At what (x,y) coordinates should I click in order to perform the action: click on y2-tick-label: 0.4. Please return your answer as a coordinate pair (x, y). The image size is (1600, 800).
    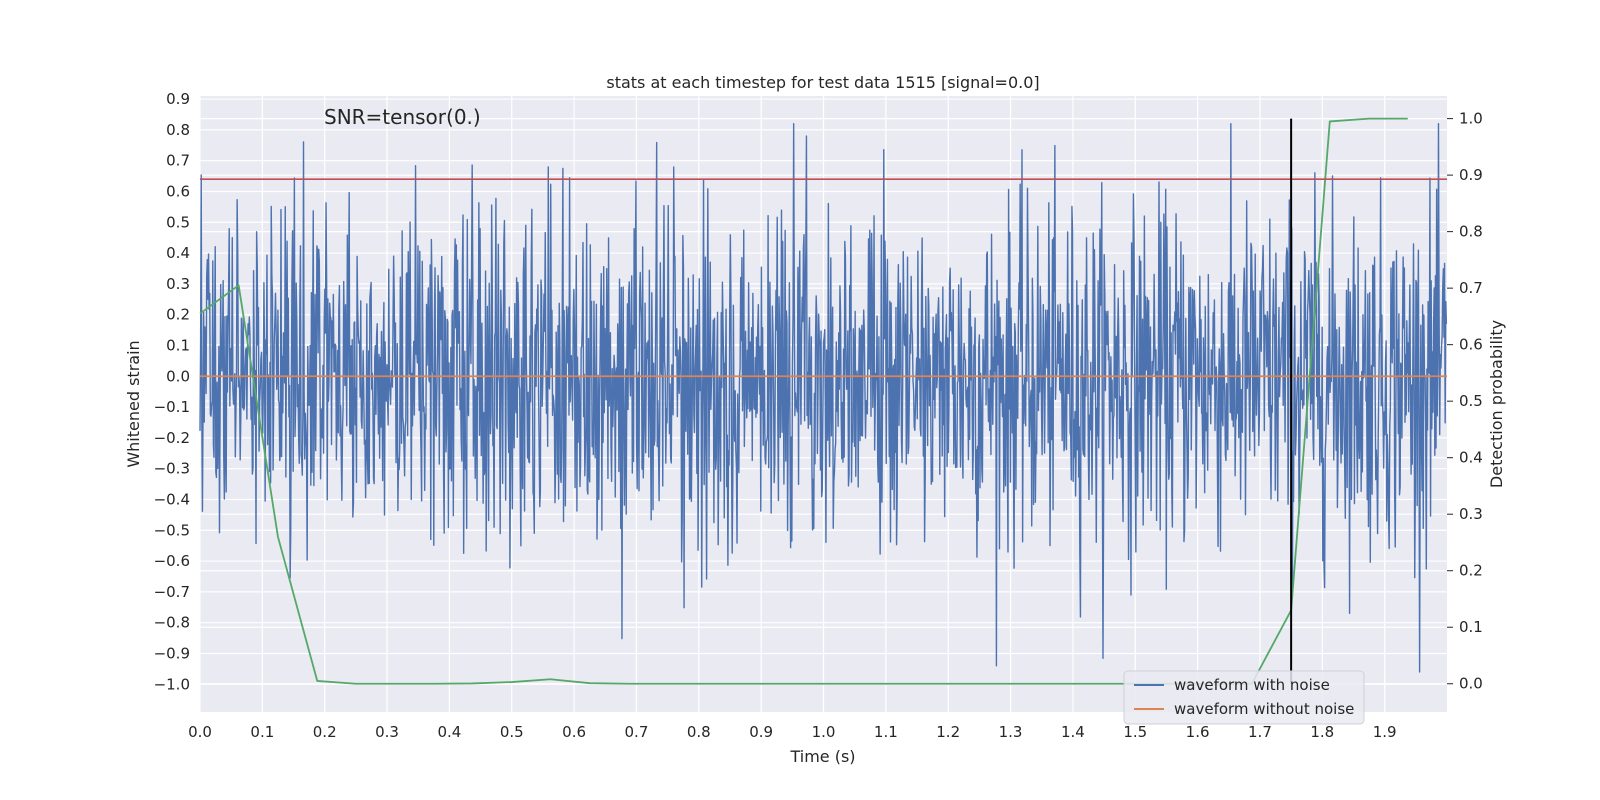
    Looking at the image, I should click on (1471, 458).